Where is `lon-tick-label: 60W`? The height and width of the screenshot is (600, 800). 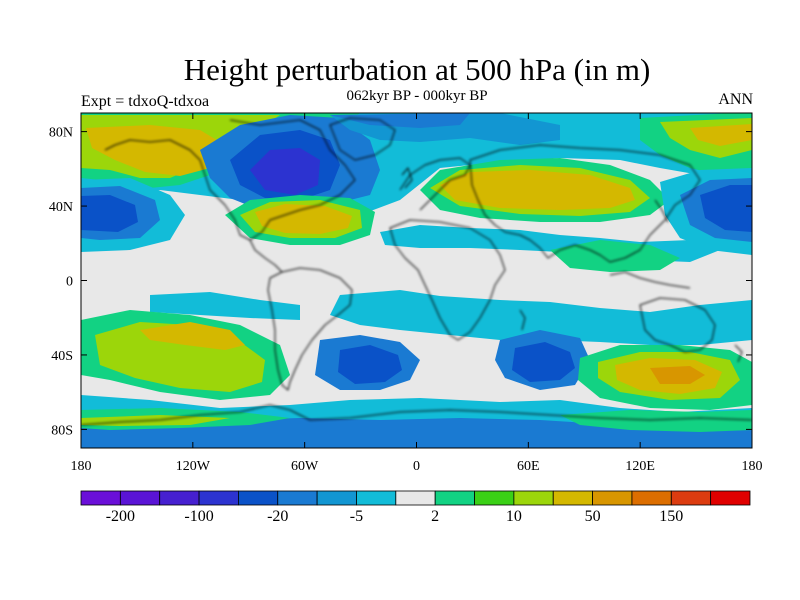
lon-tick-label: 60W is located at coordinates (305, 466).